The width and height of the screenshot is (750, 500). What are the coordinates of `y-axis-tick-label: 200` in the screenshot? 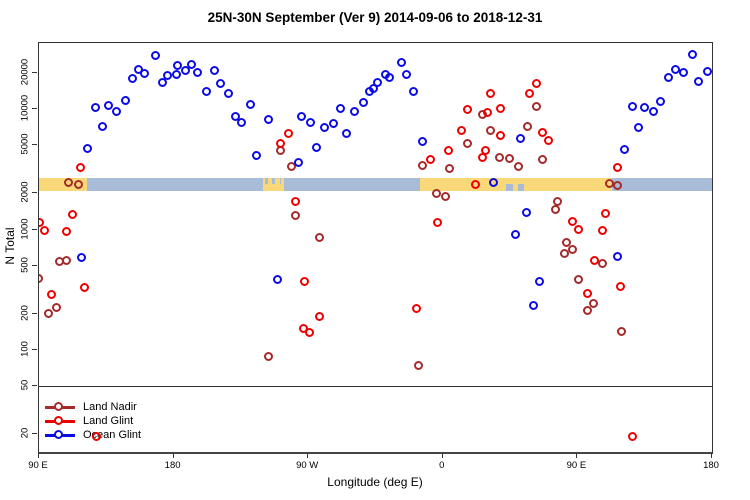 It's located at (25, 312).